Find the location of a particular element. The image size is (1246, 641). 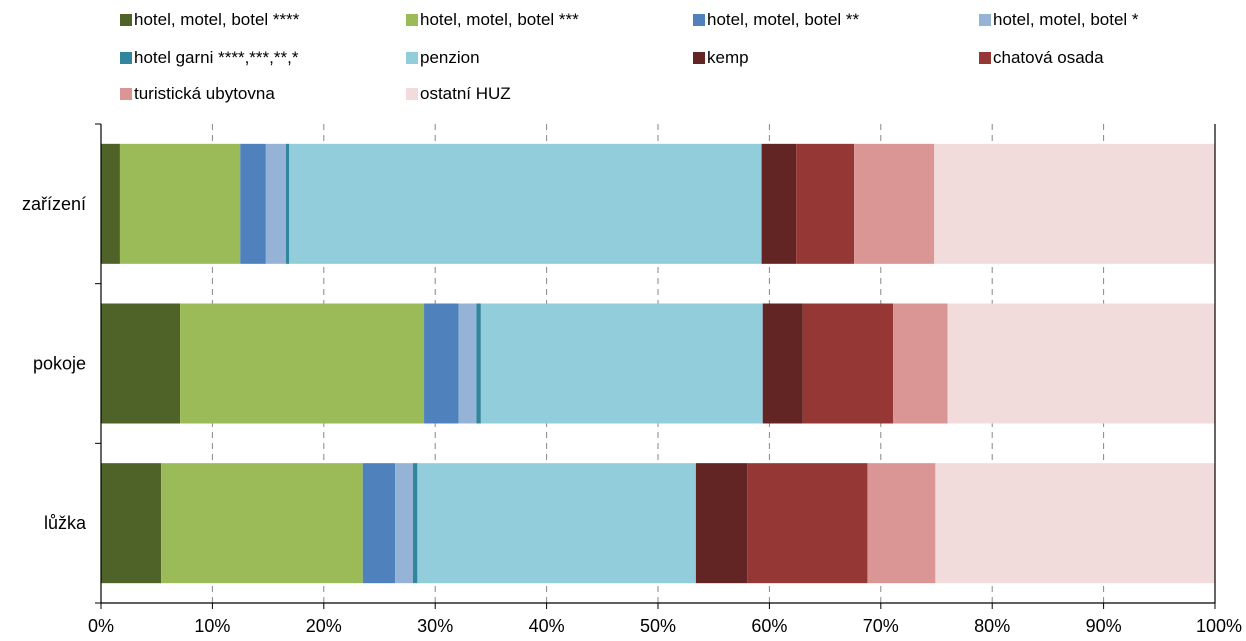

legend-label: hotel, motel, botel * is located at coordinates (1066, 19).